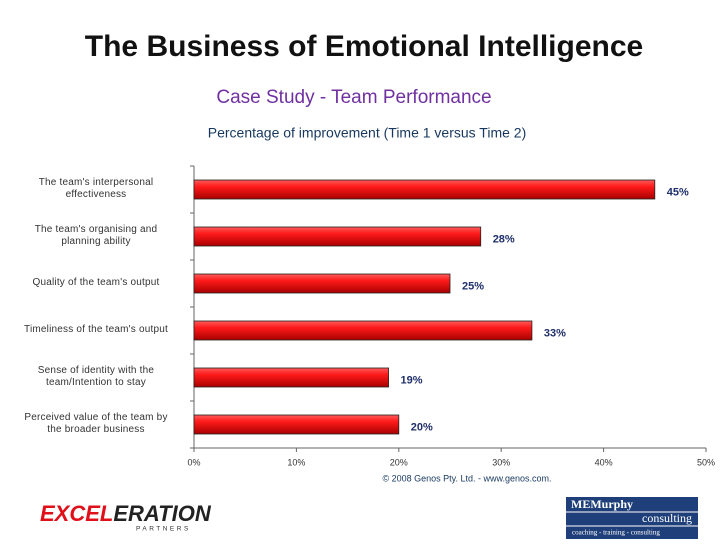 The image size is (728, 546). What do you see at coordinates (604, 462) in the screenshot?
I see `x-tick-label: 40%` at bounding box center [604, 462].